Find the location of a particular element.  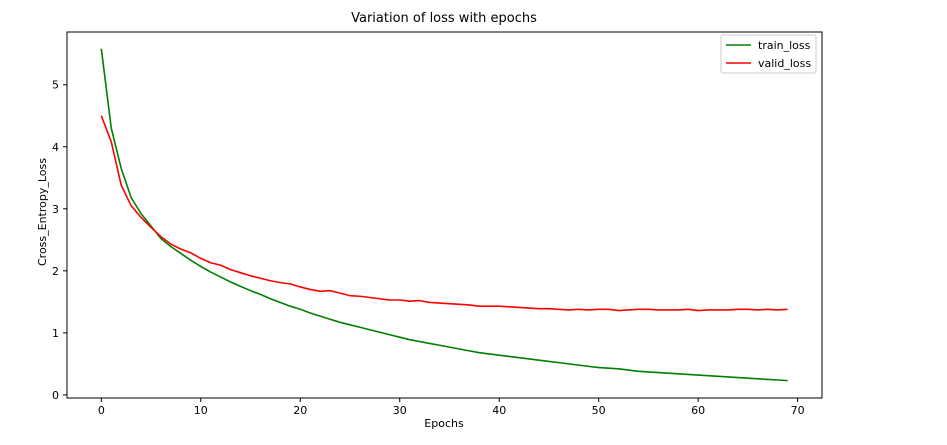

y-tick-label: 2 is located at coordinates (55, 271).